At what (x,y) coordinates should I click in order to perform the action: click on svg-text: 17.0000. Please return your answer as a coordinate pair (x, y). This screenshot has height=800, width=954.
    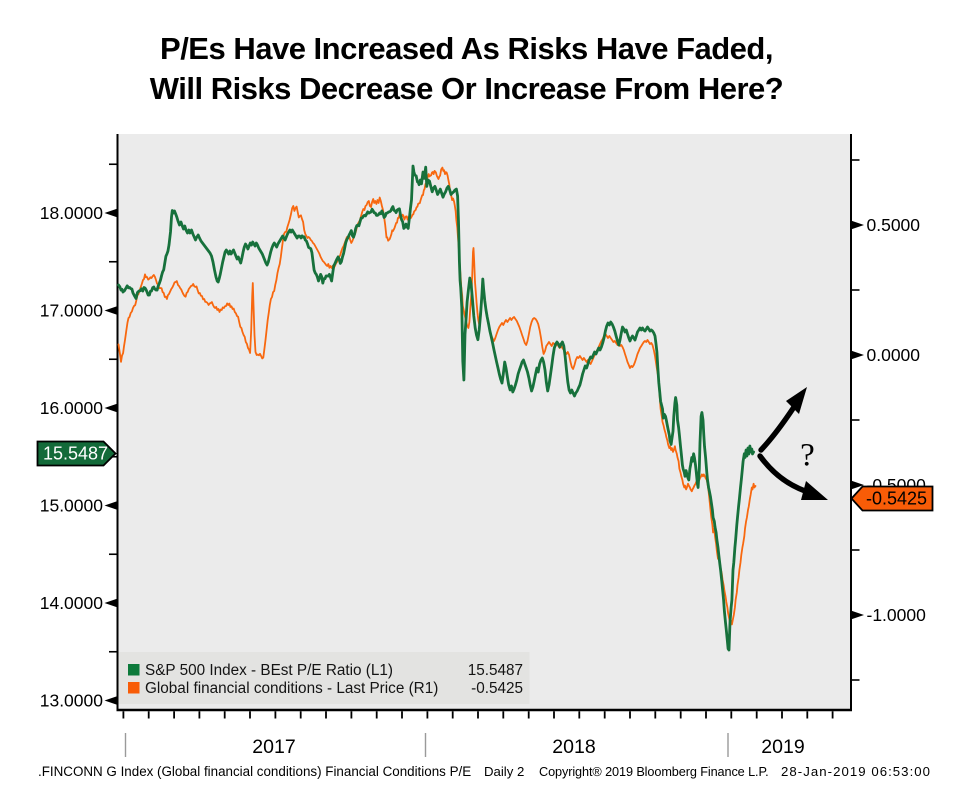
    Looking at the image, I should click on (72, 311).